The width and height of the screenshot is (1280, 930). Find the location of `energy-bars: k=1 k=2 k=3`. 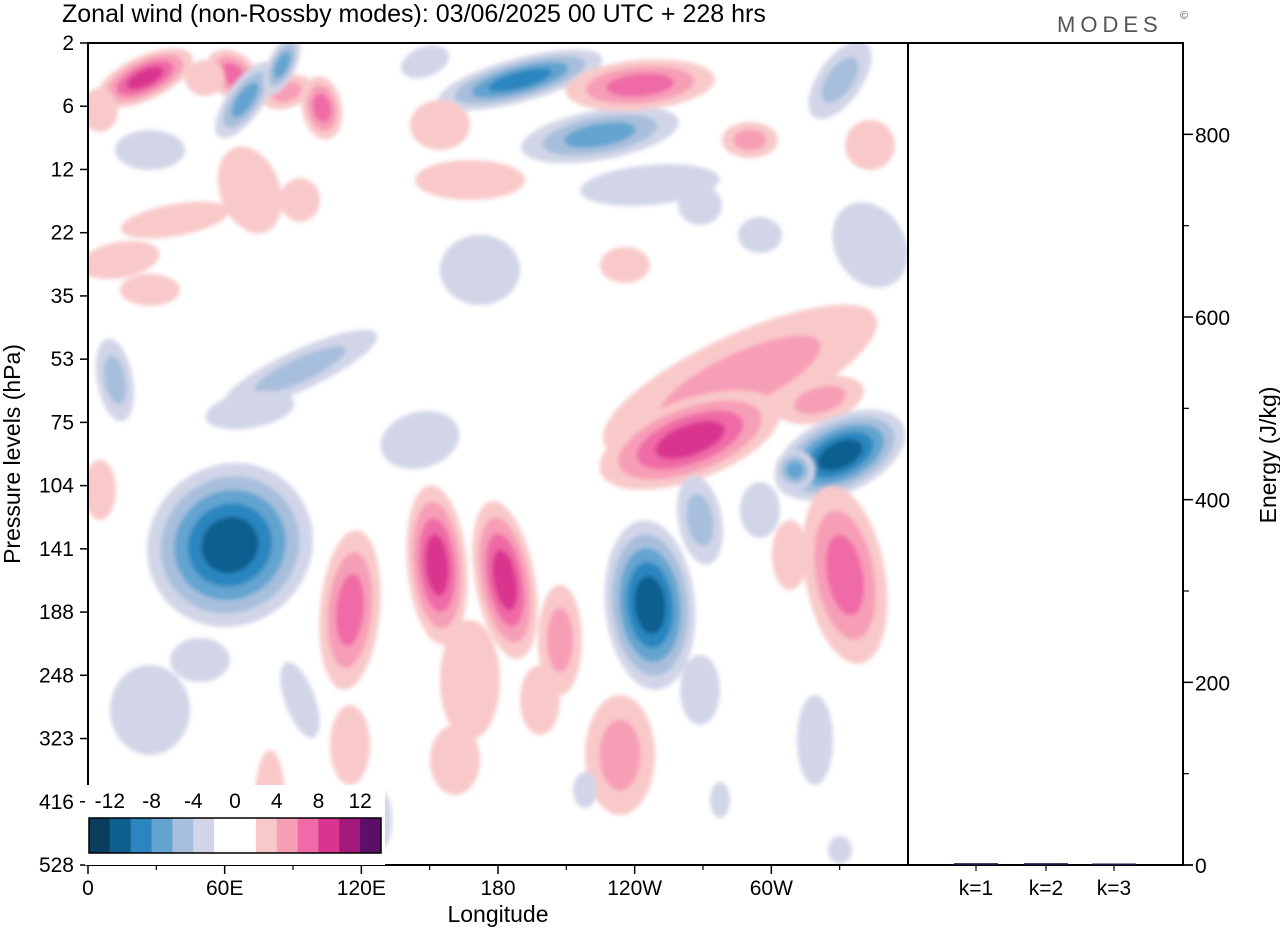

energy-bars: k=1 k=2 k=3 is located at coordinates (1045, 881).